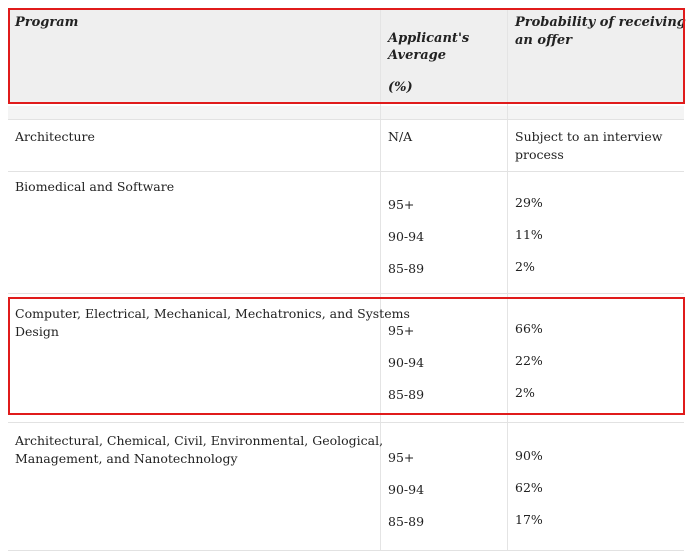 The width and height of the screenshot is (692, 559). Describe the element at coordinates (406, 521) in the screenshot. I see `row-architectural-average-3: 85-89` at that location.